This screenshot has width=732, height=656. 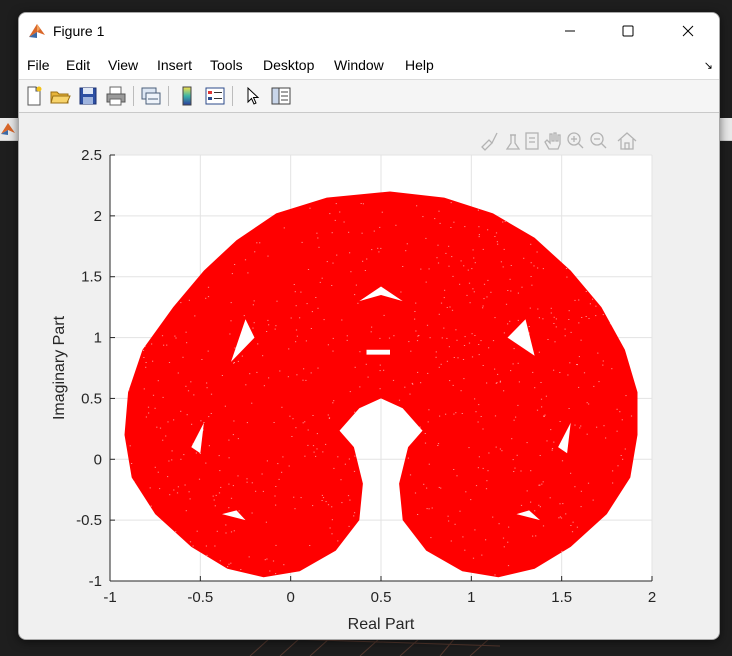 What do you see at coordinates (91, 155) in the screenshot?
I see `y-tick-label: 2.5` at bounding box center [91, 155].